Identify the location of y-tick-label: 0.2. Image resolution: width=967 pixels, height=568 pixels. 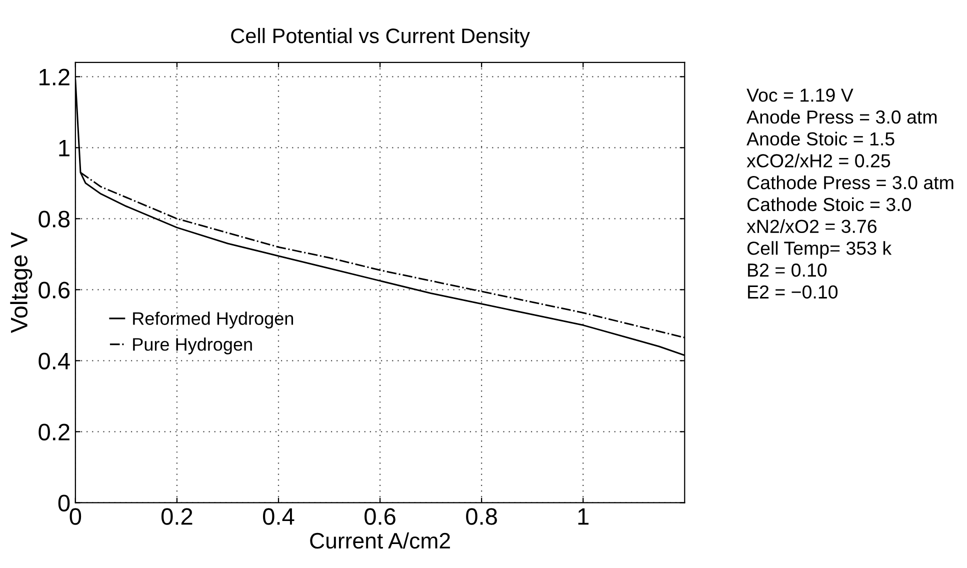
(54, 432).